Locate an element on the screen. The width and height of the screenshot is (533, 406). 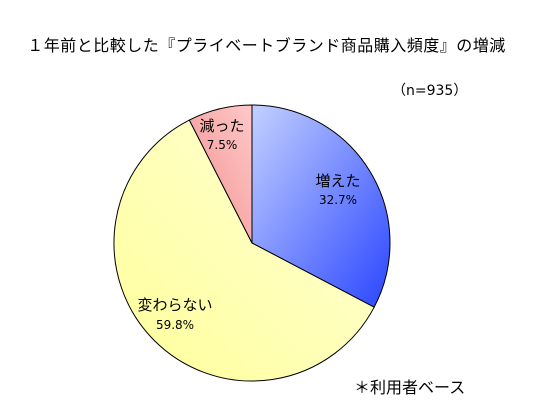
label-increased-value: 32.7% is located at coordinates (338, 200).